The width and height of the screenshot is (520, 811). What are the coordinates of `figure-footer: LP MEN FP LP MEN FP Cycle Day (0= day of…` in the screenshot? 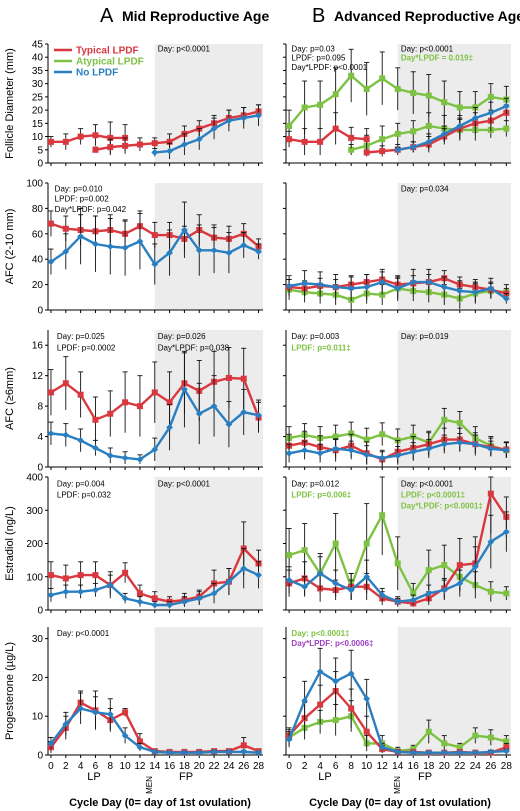 It's located at (280, 790).